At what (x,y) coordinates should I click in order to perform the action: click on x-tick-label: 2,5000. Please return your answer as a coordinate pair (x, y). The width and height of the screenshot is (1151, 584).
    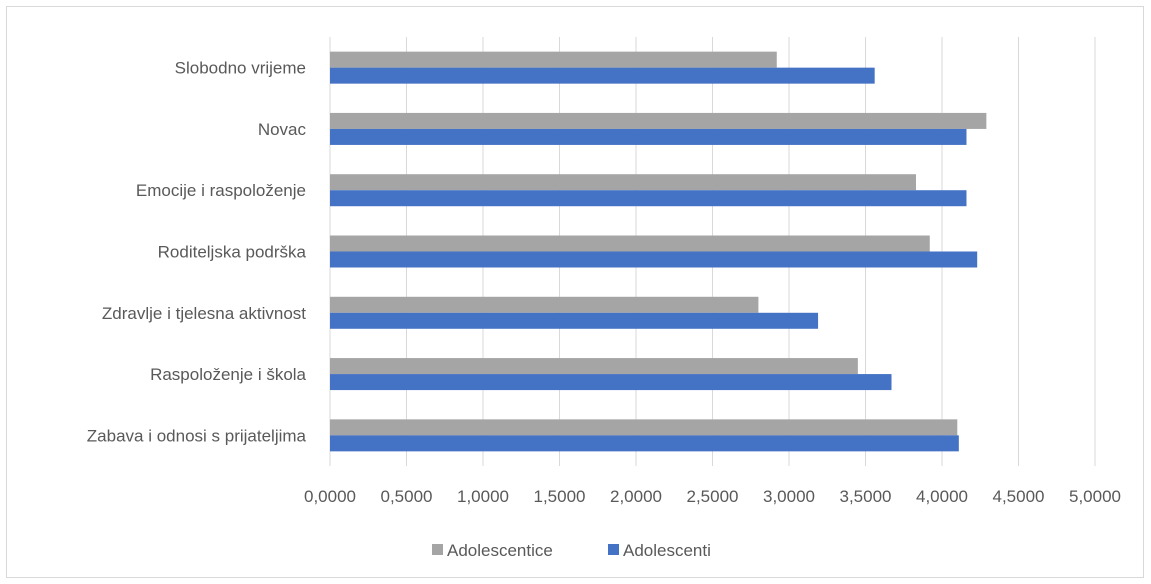
    Looking at the image, I should click on (713, 496).